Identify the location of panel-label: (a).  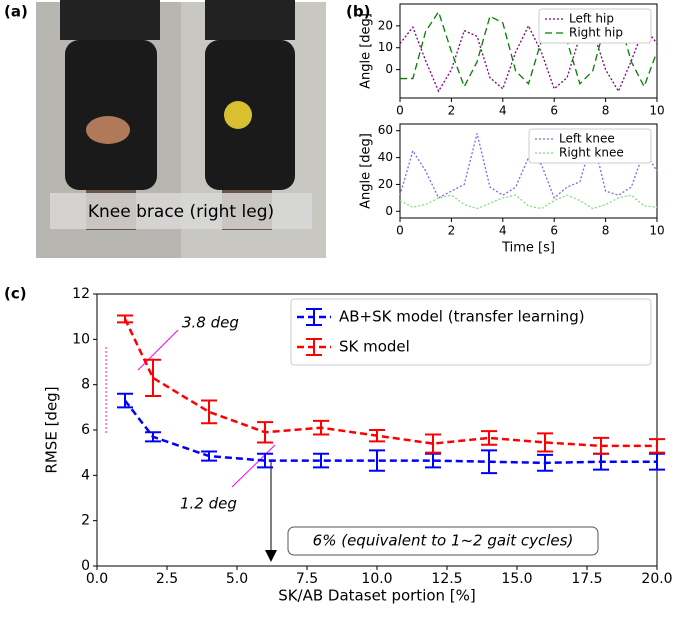
(16, 12).